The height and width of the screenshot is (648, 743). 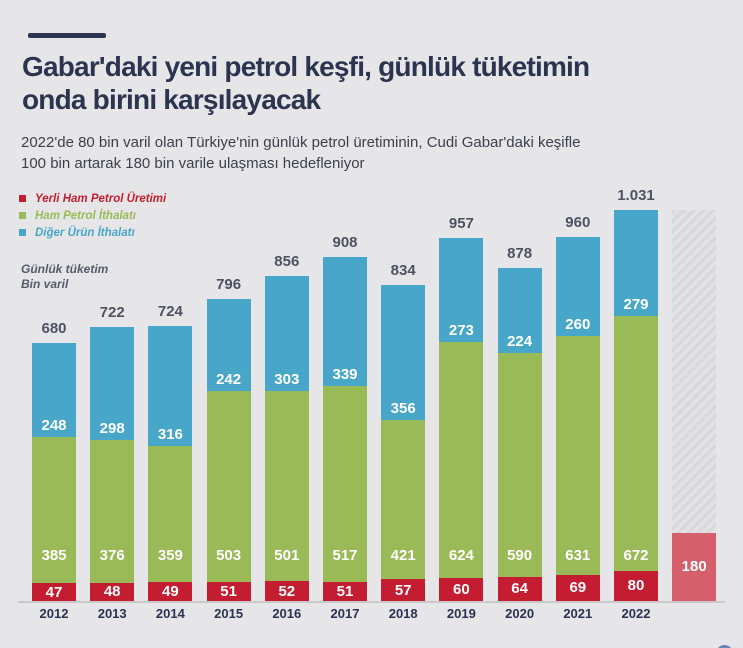 I want to click on bar-total-label: 960, so click(x=578, y=222).